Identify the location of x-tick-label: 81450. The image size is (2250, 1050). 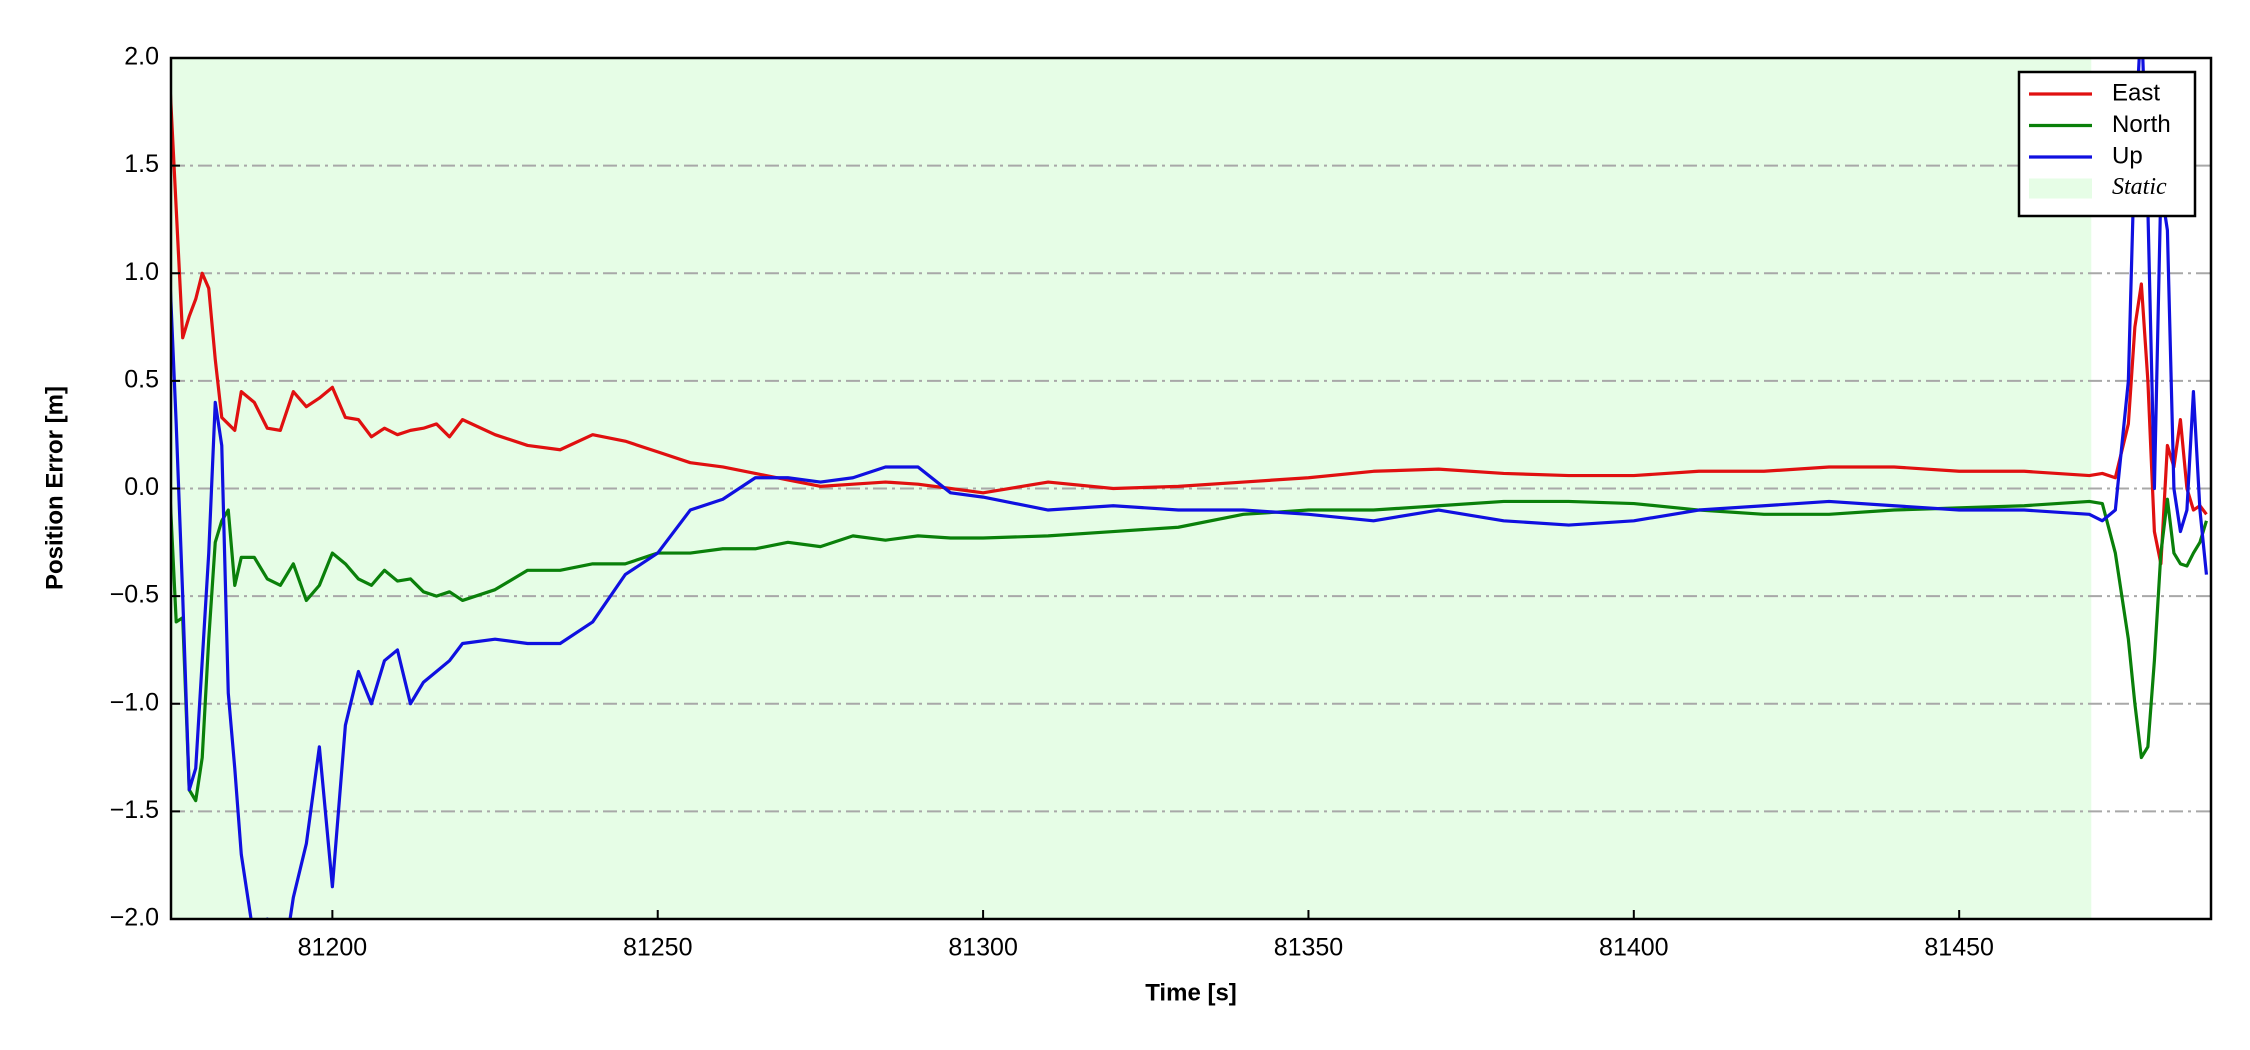
(1959, 948).